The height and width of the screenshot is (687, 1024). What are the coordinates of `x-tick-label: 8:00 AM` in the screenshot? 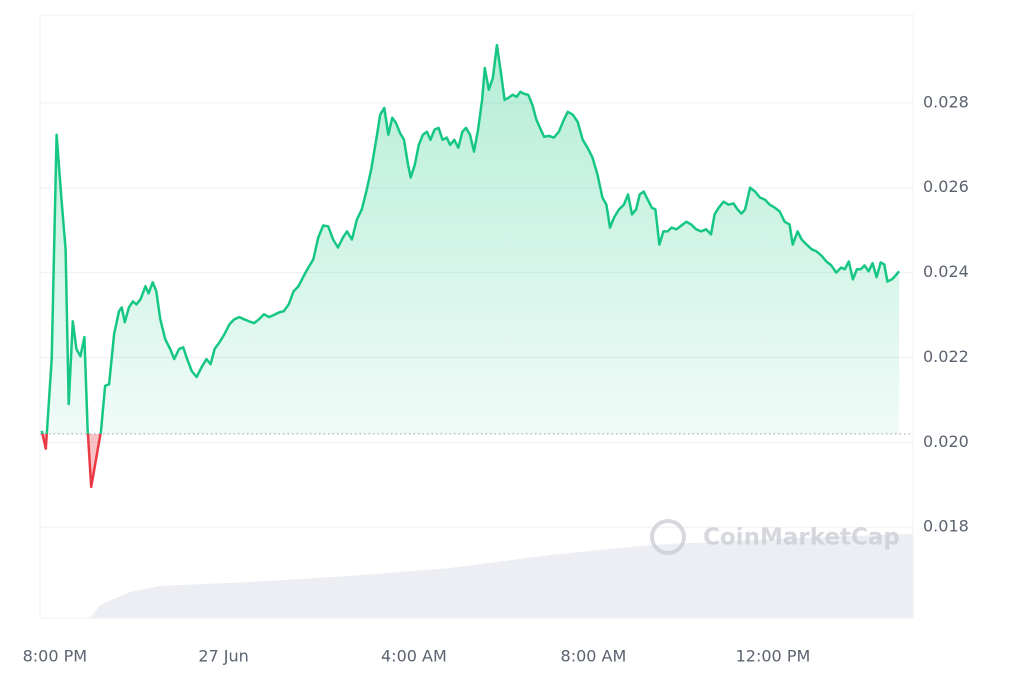 It's located at (594, 656).